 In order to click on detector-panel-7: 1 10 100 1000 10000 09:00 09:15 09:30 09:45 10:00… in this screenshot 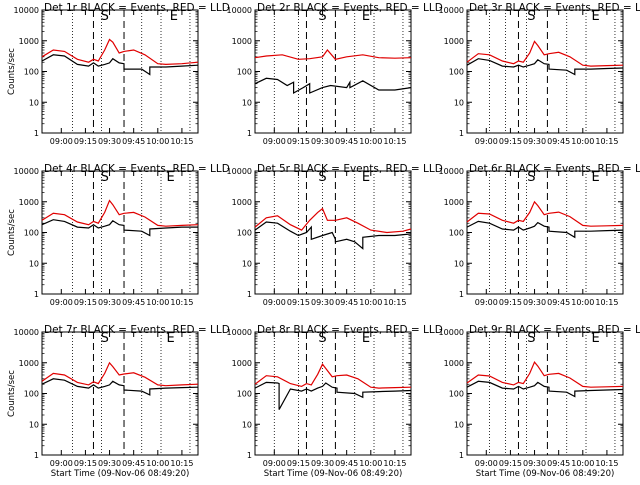, I will do `click(118, 401)`.